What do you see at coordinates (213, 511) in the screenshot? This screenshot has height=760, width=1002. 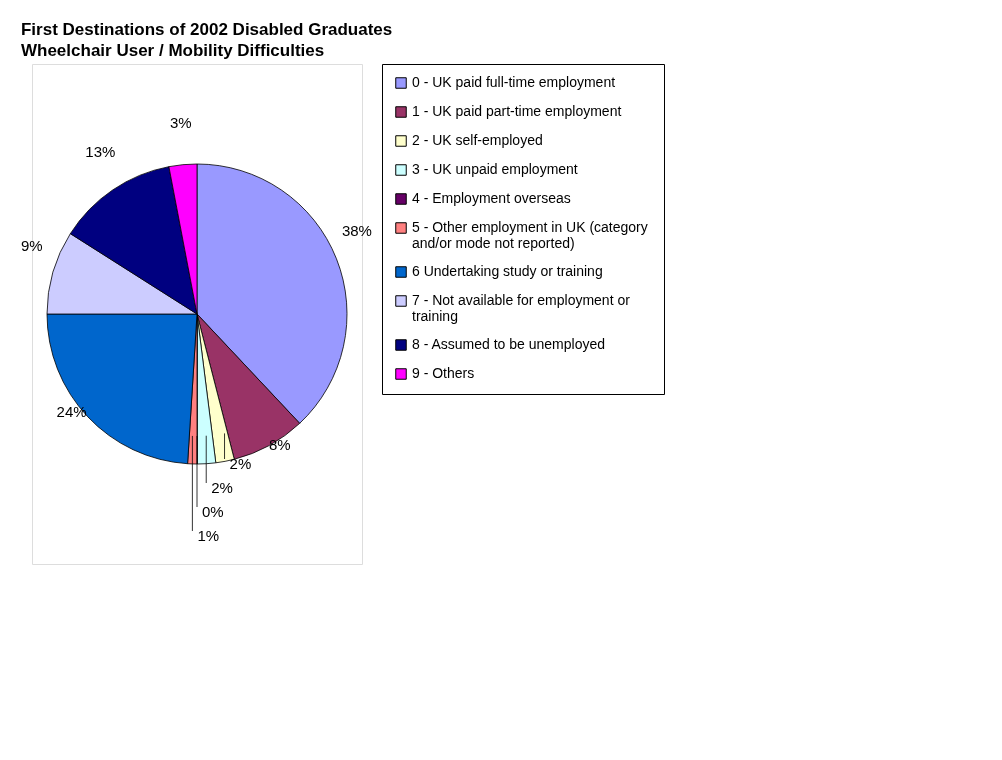 I see `text: 0%` at bounding box center [213, 511].